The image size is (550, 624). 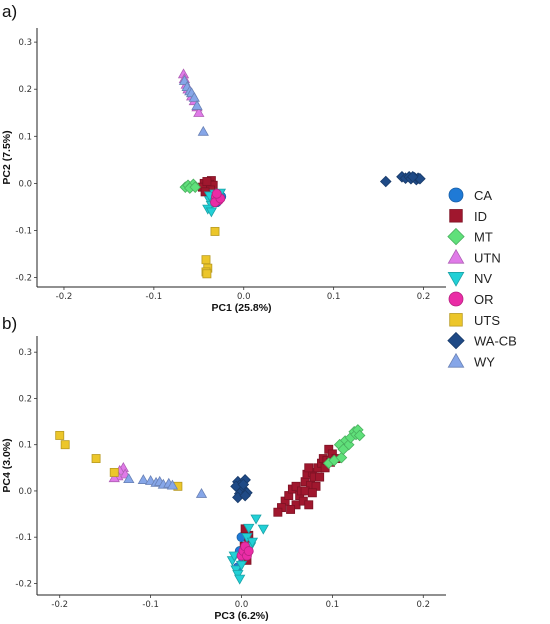 I want to click on legend-marker-nv, so click(x=456, y=279).